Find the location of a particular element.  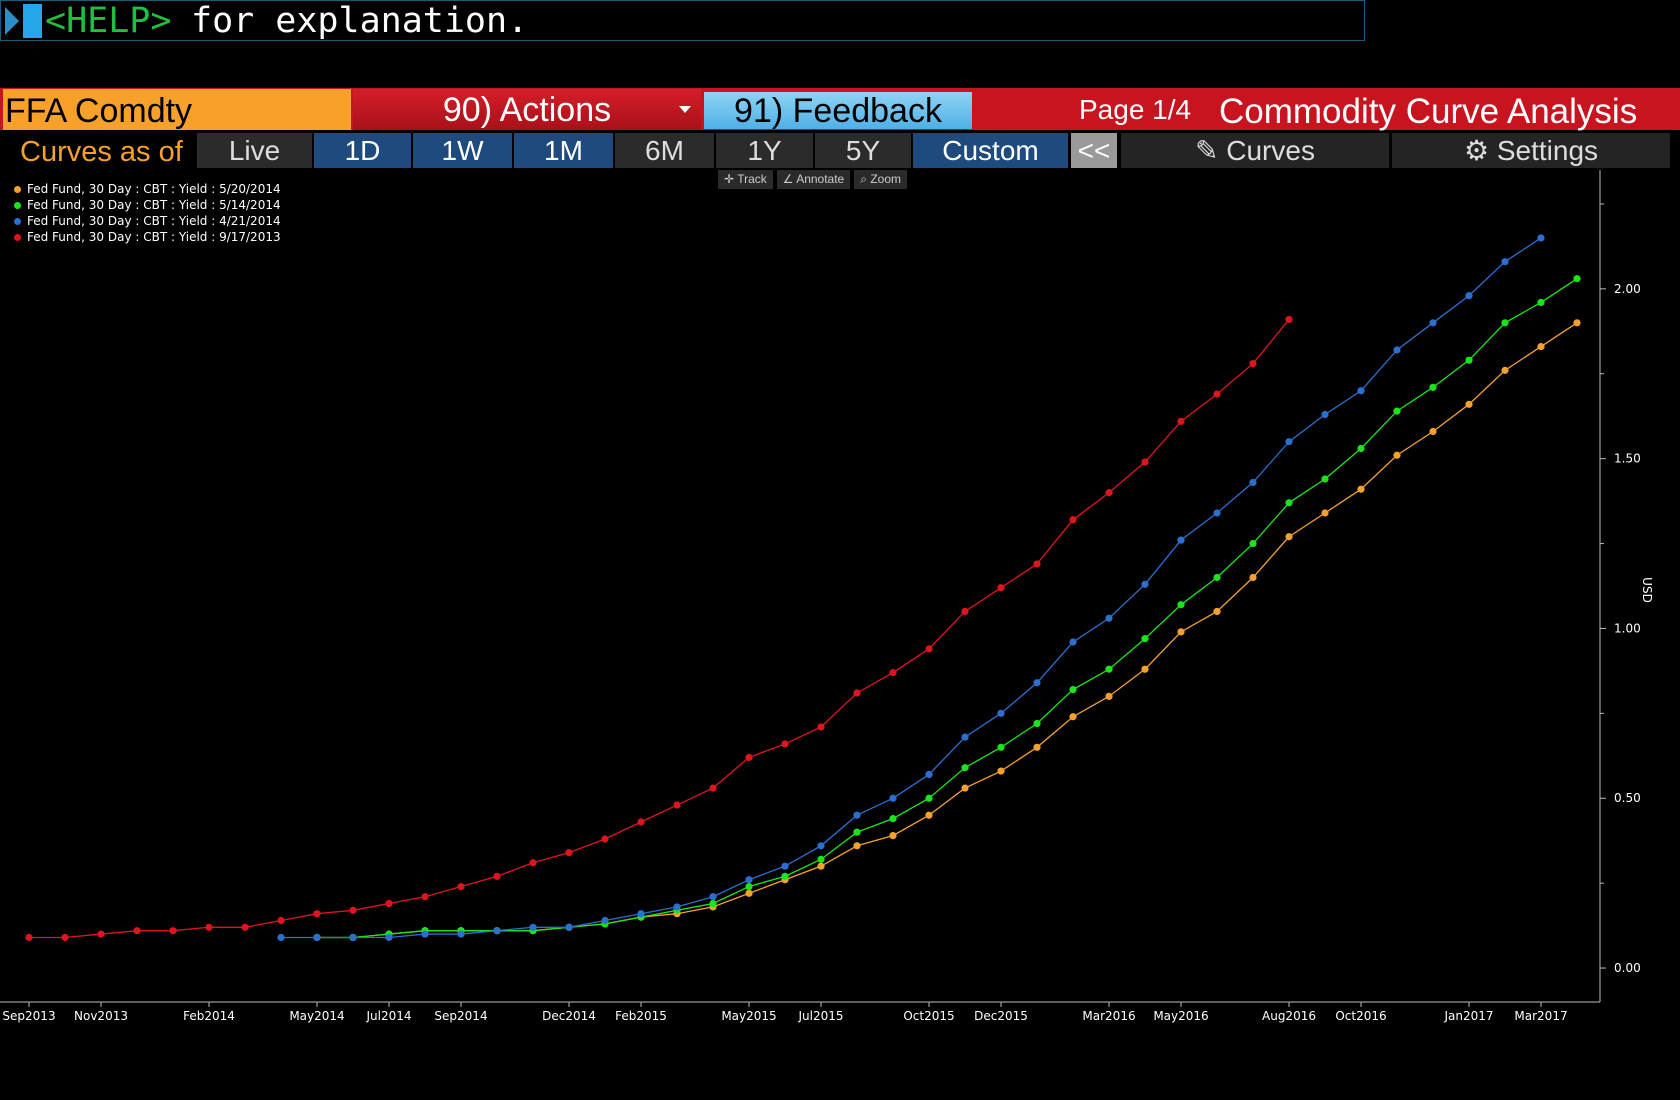

y-tick-label: 1.50 is located at coordinates (1627, 459).